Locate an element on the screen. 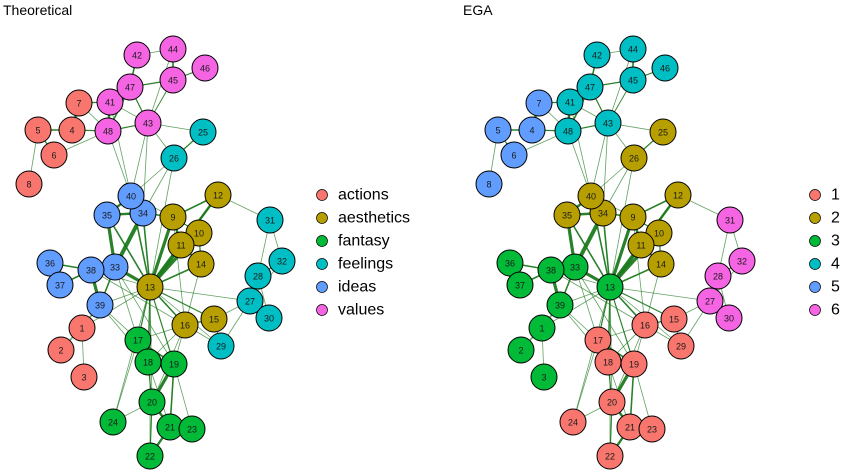 The image size is (850, 474). node-label-35: 35 is located at coordinates (567, 216).